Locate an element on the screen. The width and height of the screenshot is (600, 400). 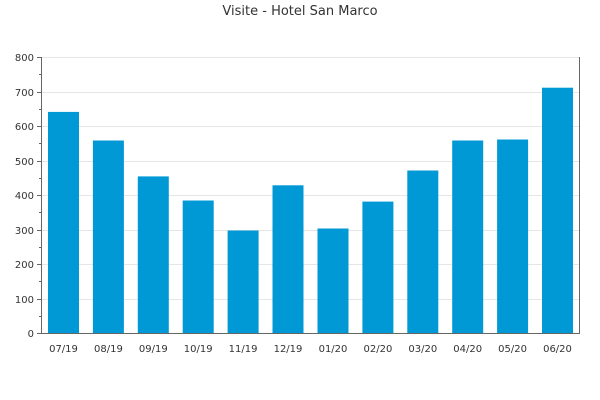
x-tick-label: 02/20 is located at coordinates (377, 349).